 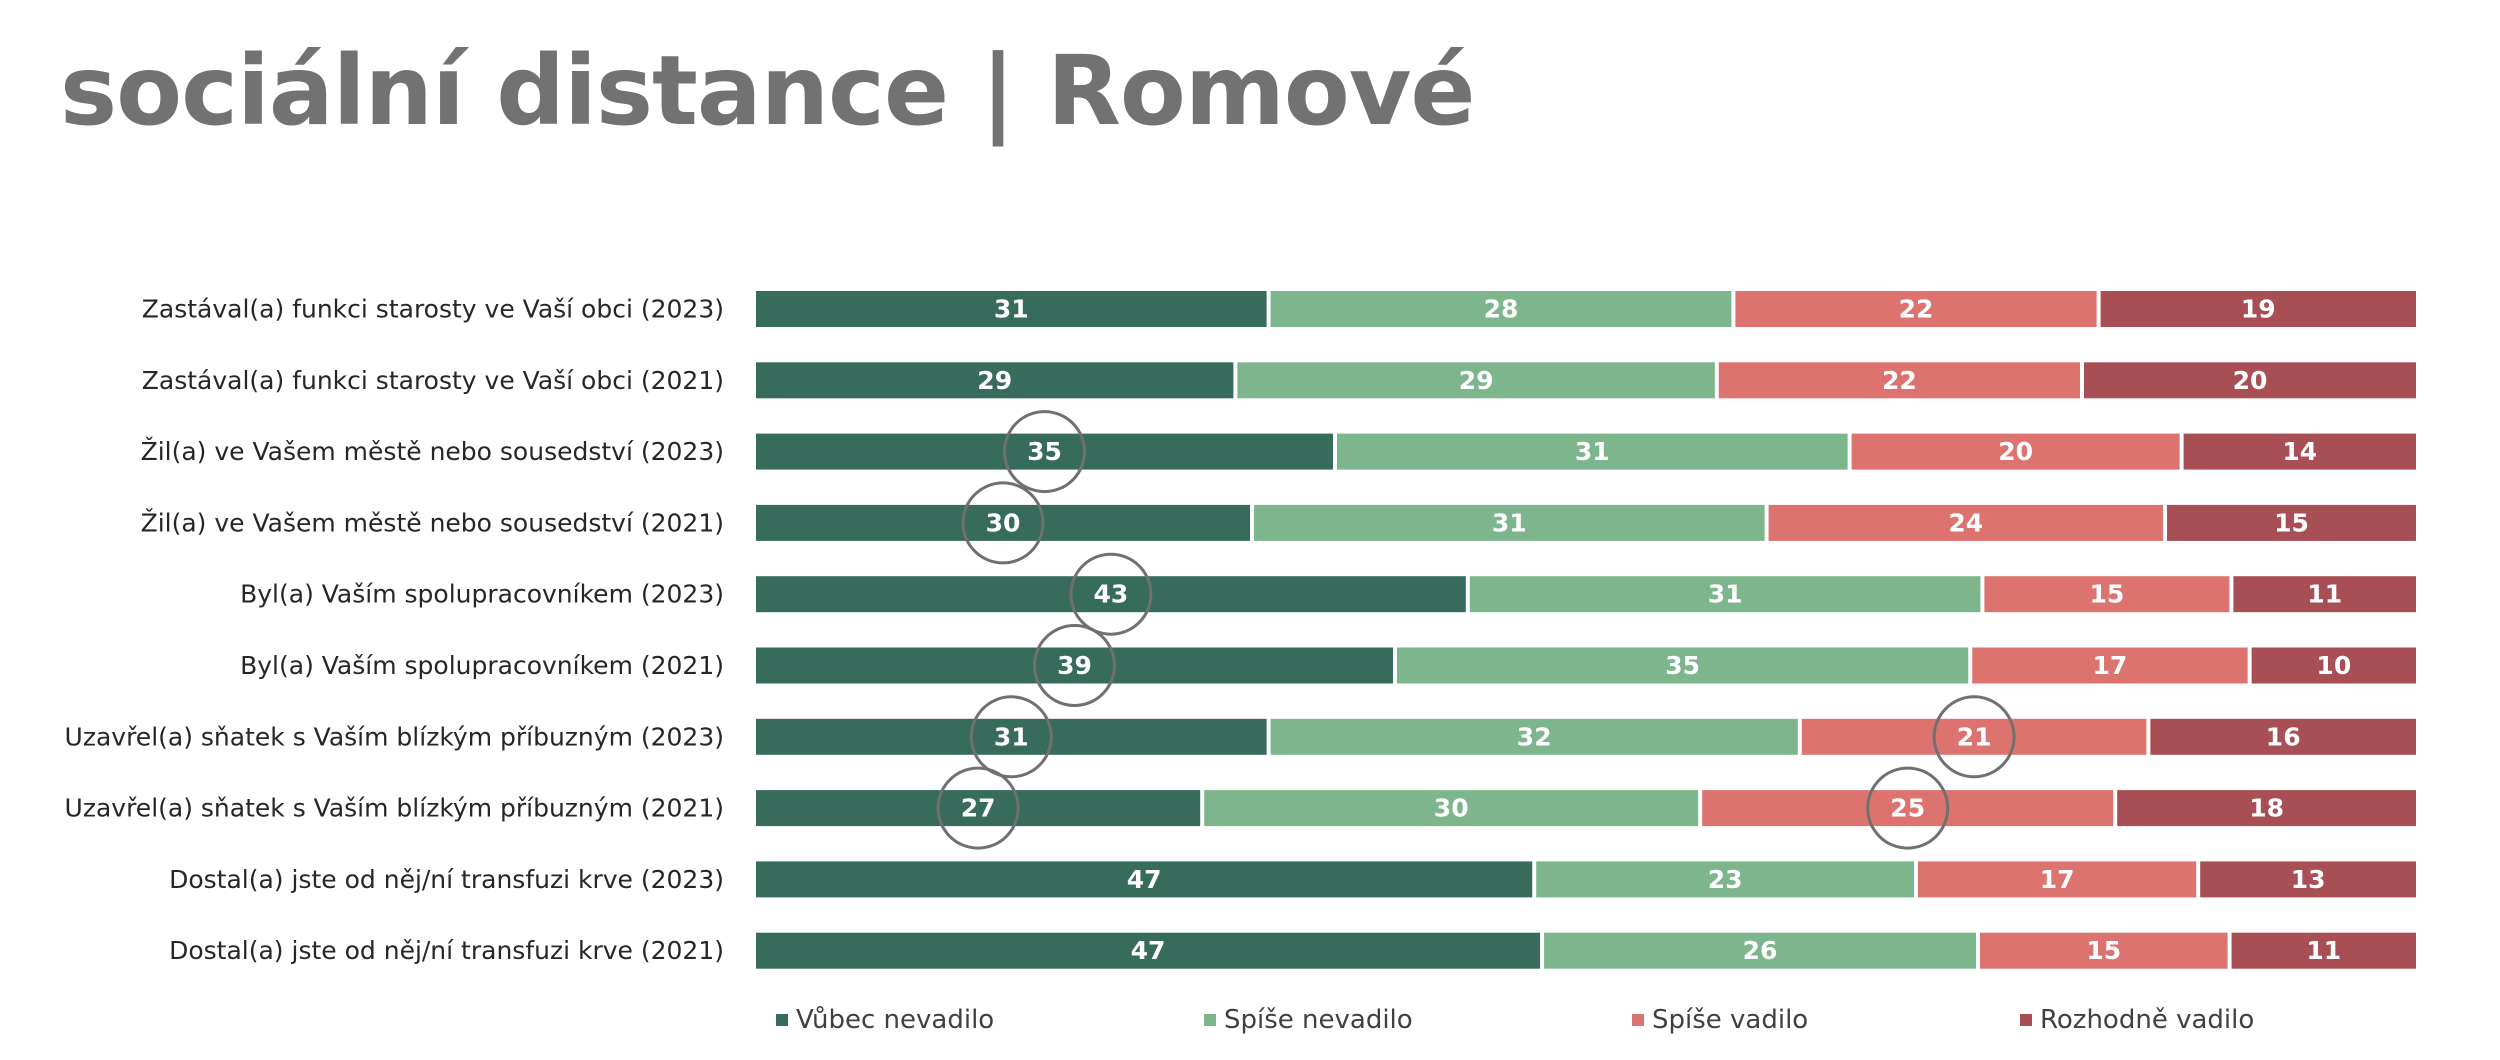 I want to click on data-label: 39, so click(x=1074, y=665).